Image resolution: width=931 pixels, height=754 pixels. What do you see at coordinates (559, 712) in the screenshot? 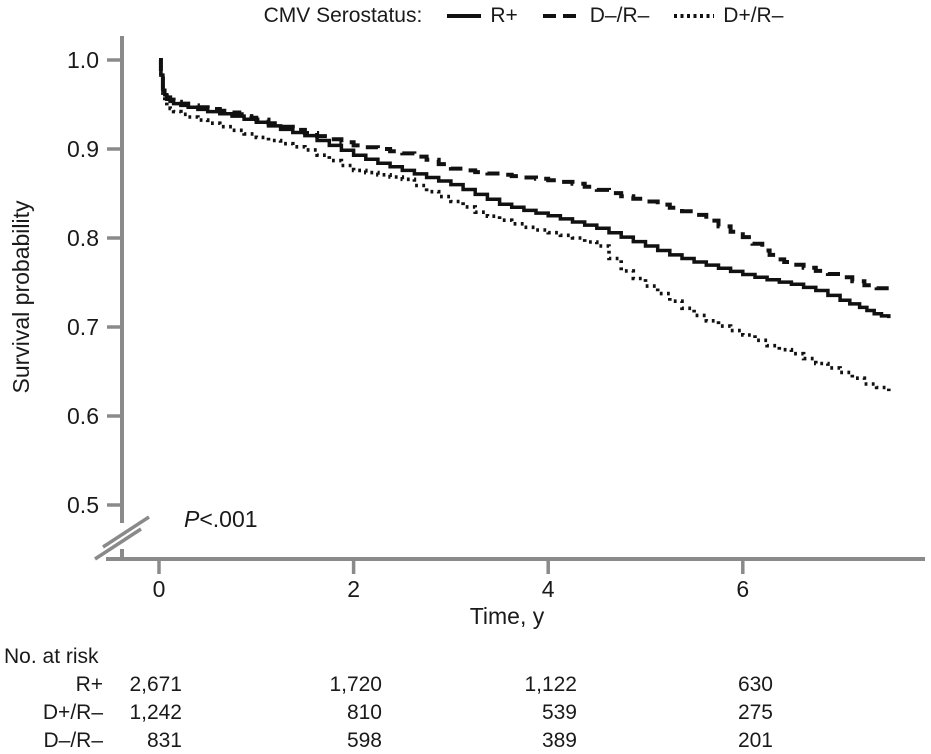
I see `risk-cell: 539` at bounding box center [559, 712].